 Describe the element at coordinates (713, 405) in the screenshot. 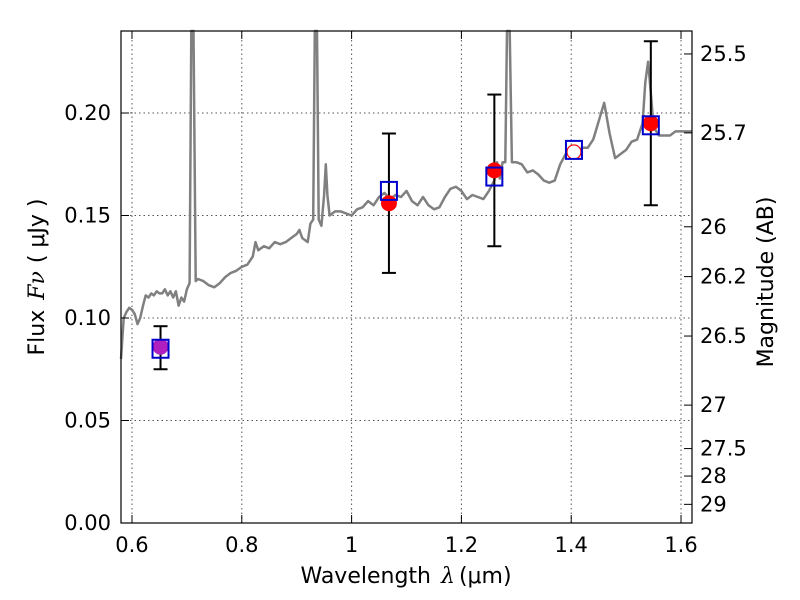

I see `y2-tick-label: 27` at that location.